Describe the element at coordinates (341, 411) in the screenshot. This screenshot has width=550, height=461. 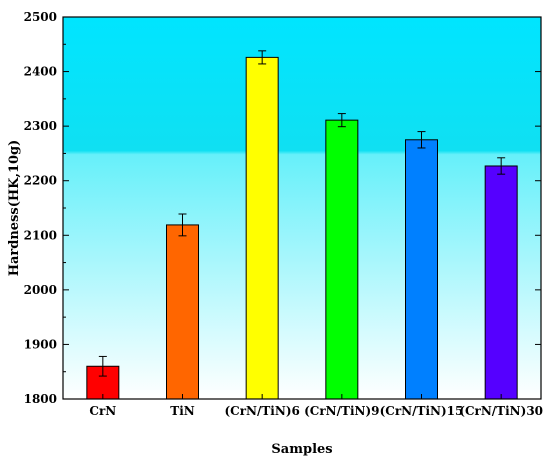
I see `x-tick-label: (CrN/TiN)9` at that location.